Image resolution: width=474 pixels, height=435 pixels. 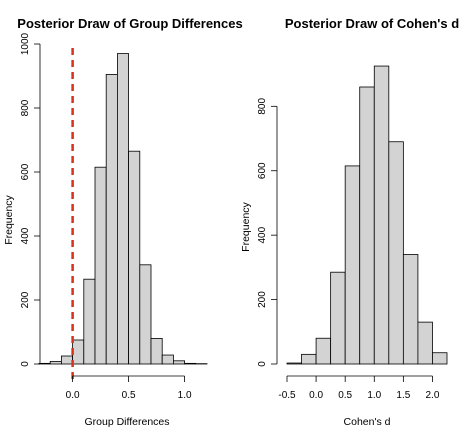 What do you see at coordinates (25, 43) in the screenshot?
I see `y-tick-label: 1000` at bounding box center [25, 43].